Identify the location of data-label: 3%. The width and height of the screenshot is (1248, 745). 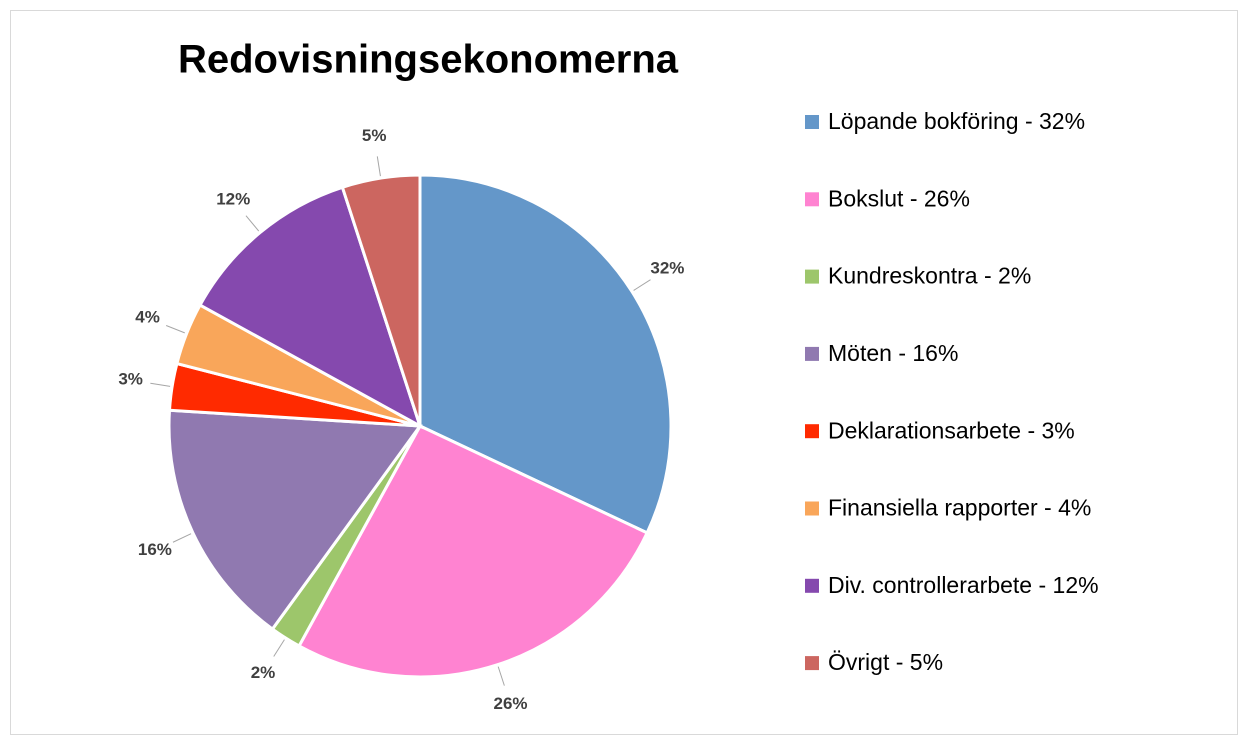
(130, 379).